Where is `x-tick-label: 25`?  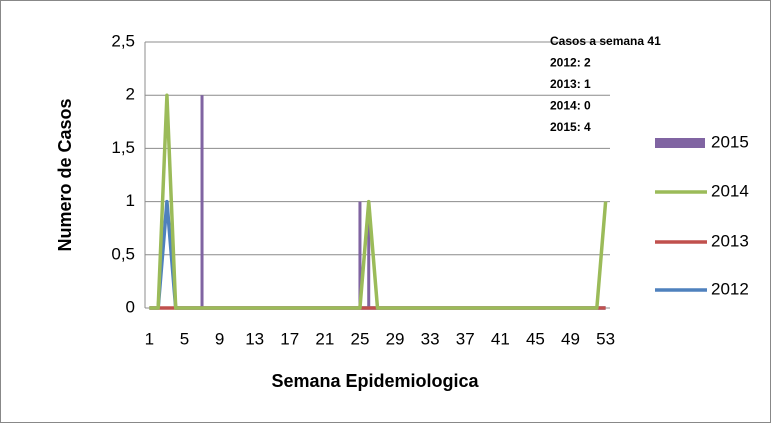 x-tick-label: 25 is located at coordinates (359, 338).